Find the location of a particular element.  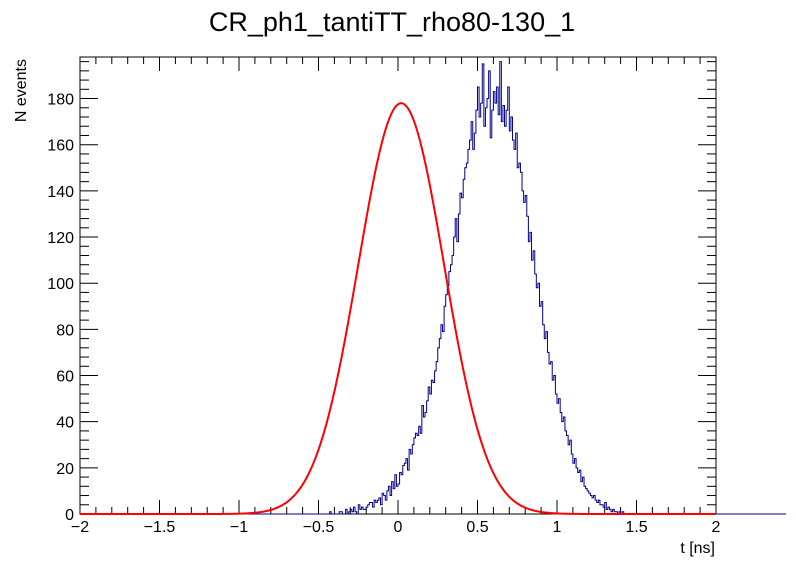

x-tick-label: −1.5 is located at coordinates (160, 527).